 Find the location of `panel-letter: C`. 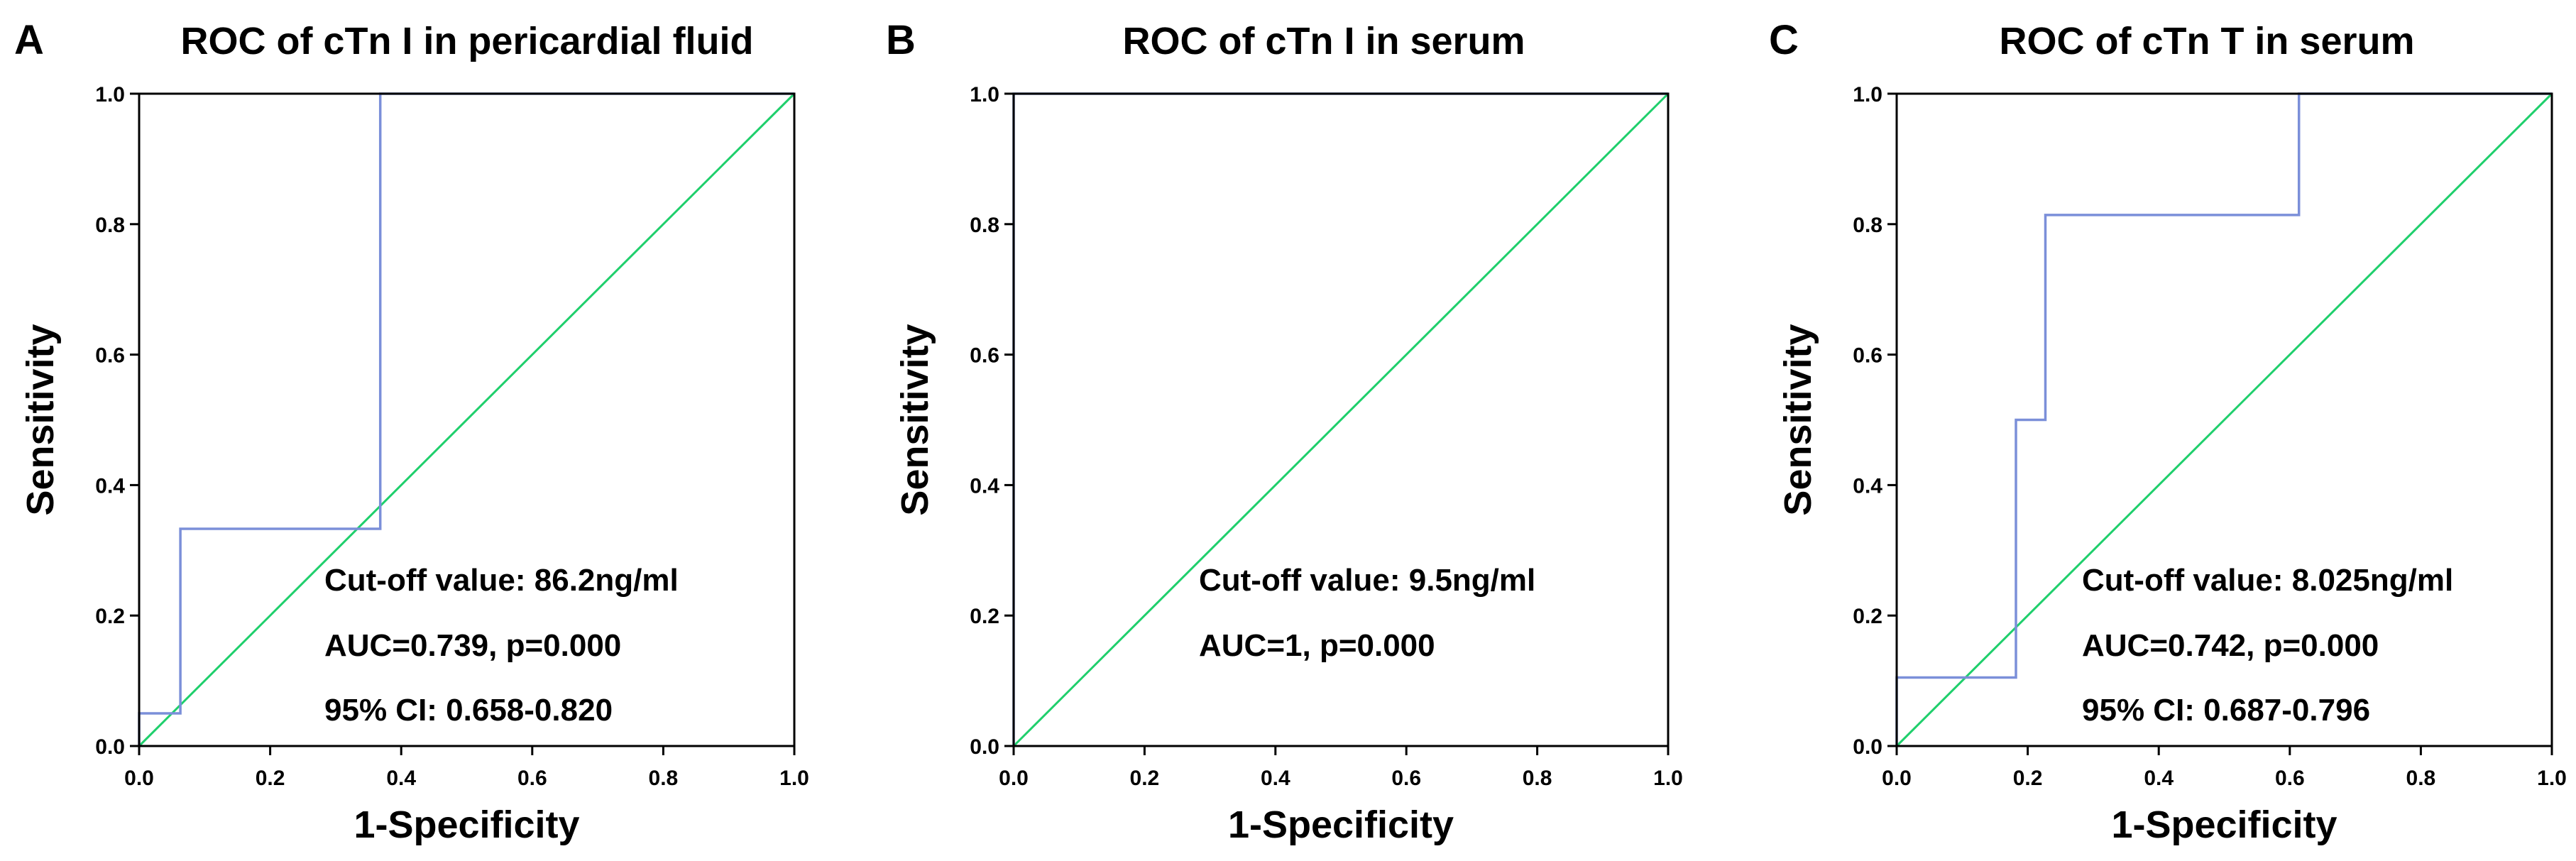

panel-letter: C is located at coordinates (1784, 40).